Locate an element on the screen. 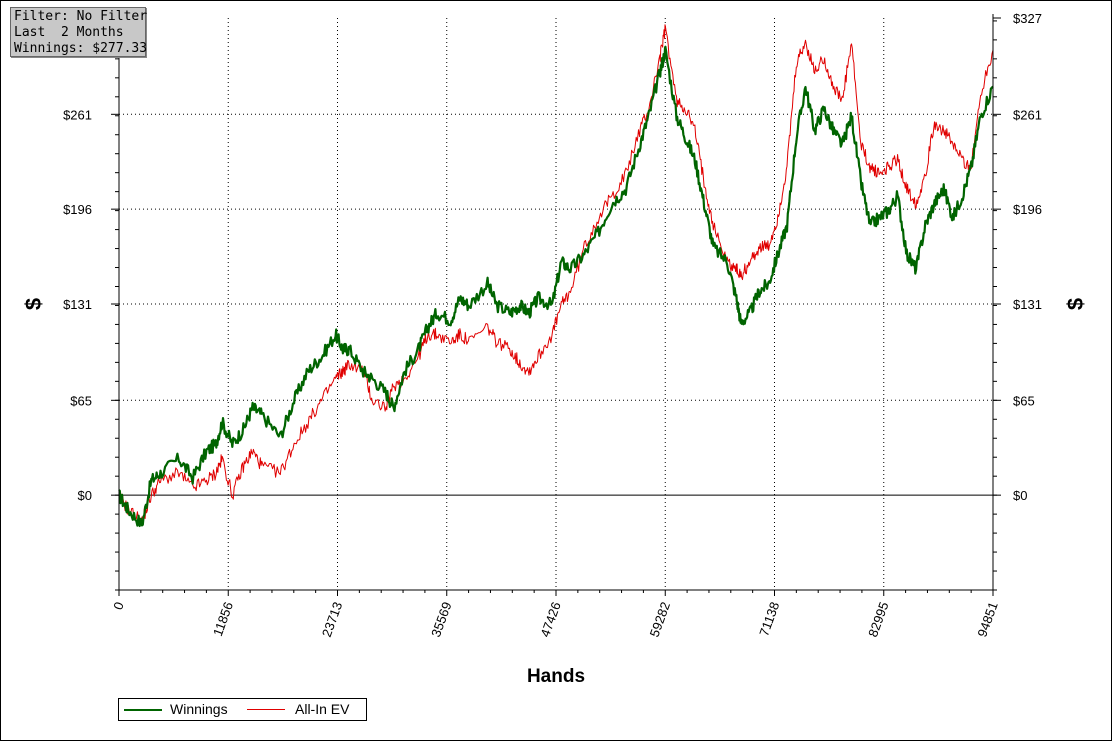 This screenshot has width=1112, height=746. period-text: Last 2 Months is located at coordinates (69, 32).